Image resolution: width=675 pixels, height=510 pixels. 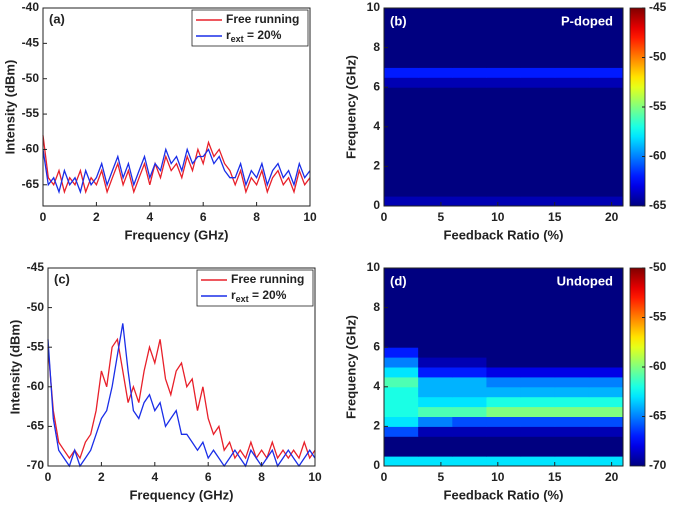 I want to click on colorbar-tick-label: -60, so click(x=658, y=366).